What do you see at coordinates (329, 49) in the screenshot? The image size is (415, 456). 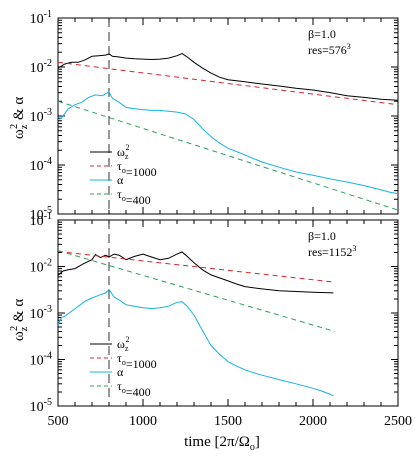 I see `annotation-res: res=5763` at bounding box center [329, 49].